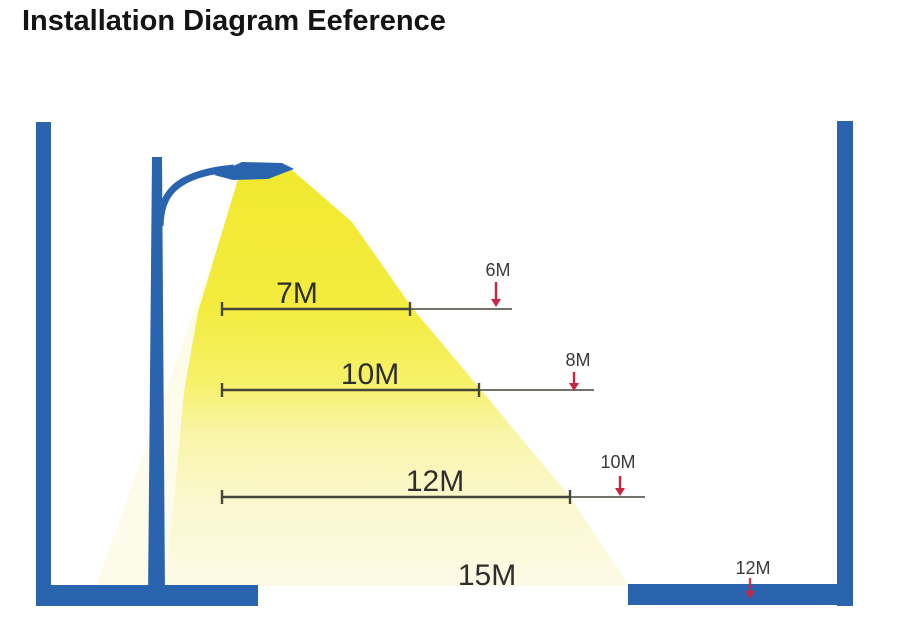 Image resolution: width=900 pixels, height=634 pixels. What do you see at coordinates (487, 575) in the screenshot?
I see `beam-width-label-15m: 15M` at bounding box center [487, 575].